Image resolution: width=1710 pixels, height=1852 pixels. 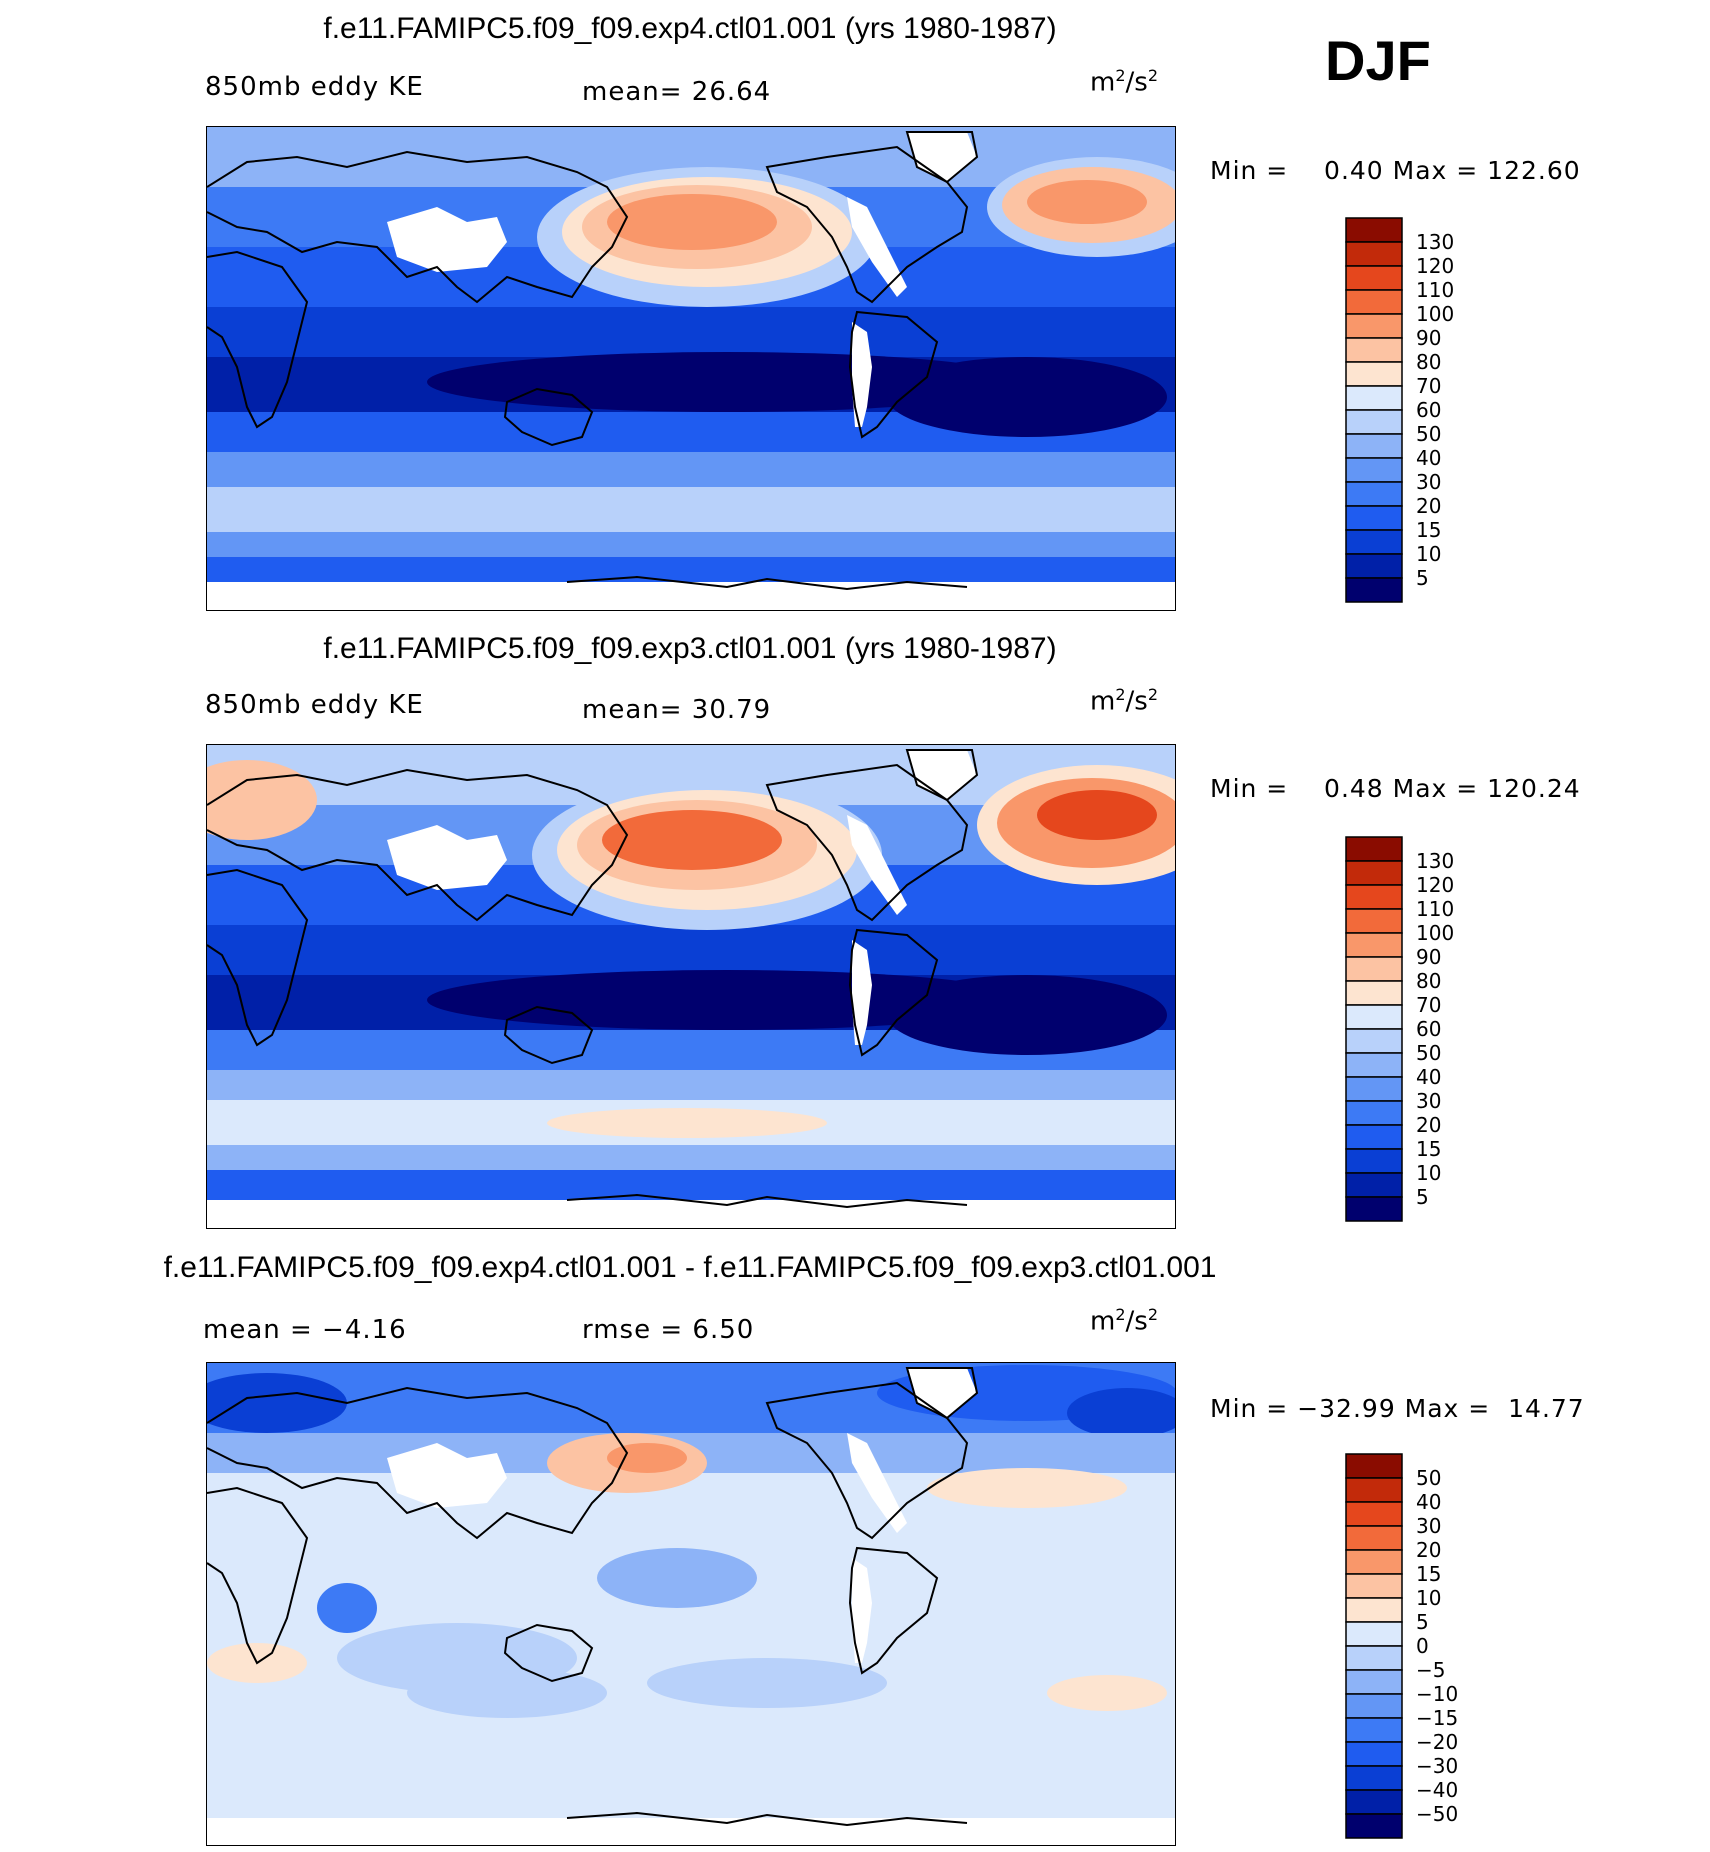 What do you see at coordinates (691, 596) in the screenshot?
I see `field-antarctica` at bounding box center [691, 596].